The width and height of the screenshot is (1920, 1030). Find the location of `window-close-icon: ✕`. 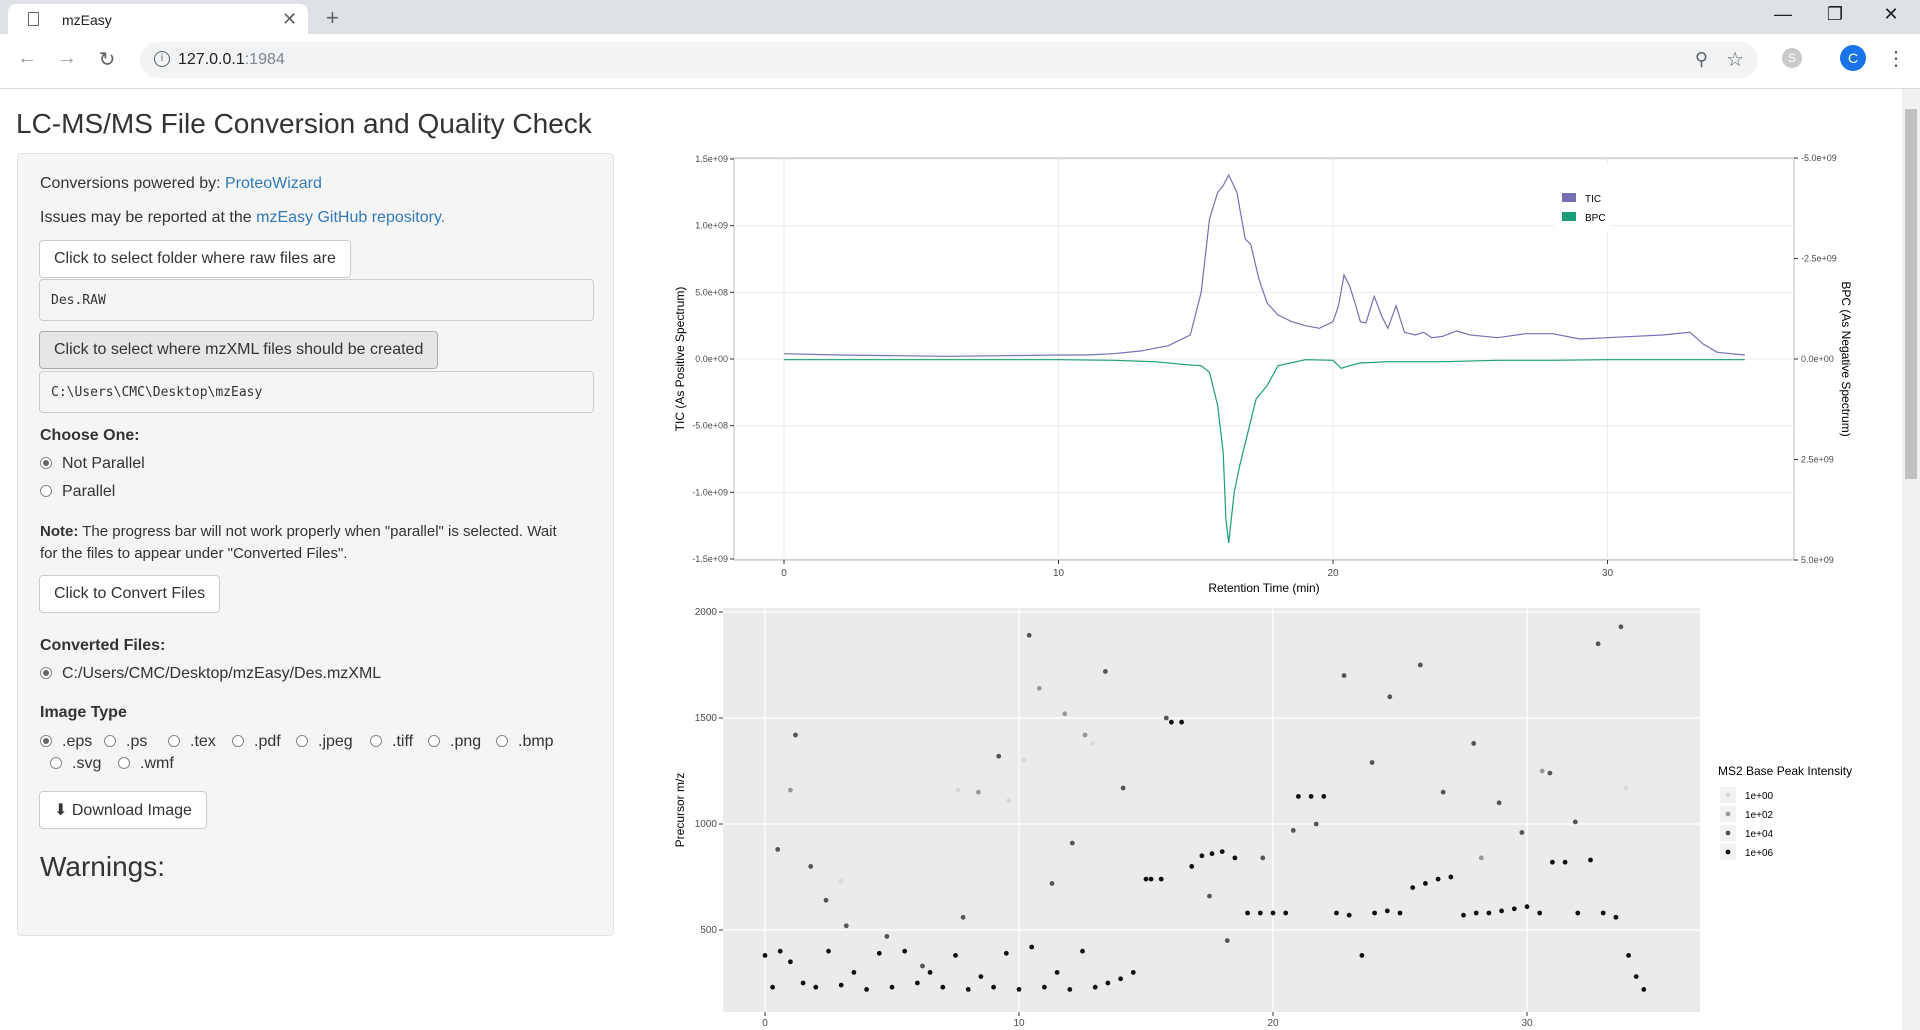

window-close-icon: ✕ is located at coordinates (1891, 14).